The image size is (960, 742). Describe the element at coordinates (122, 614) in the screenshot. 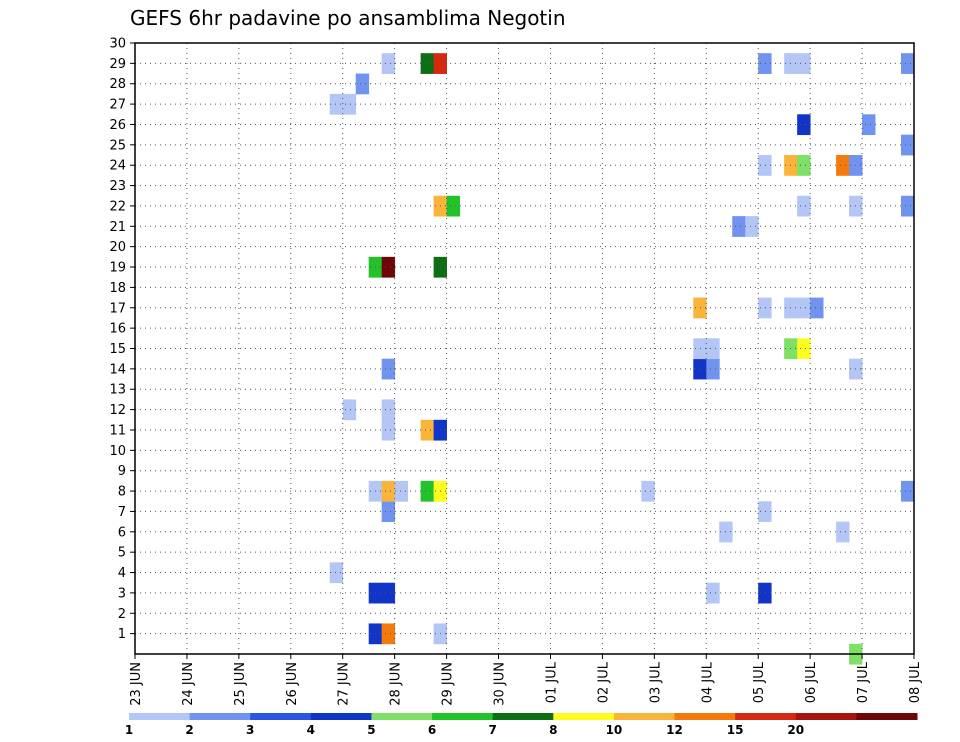

I see `y-tick-label: 2` at that location.